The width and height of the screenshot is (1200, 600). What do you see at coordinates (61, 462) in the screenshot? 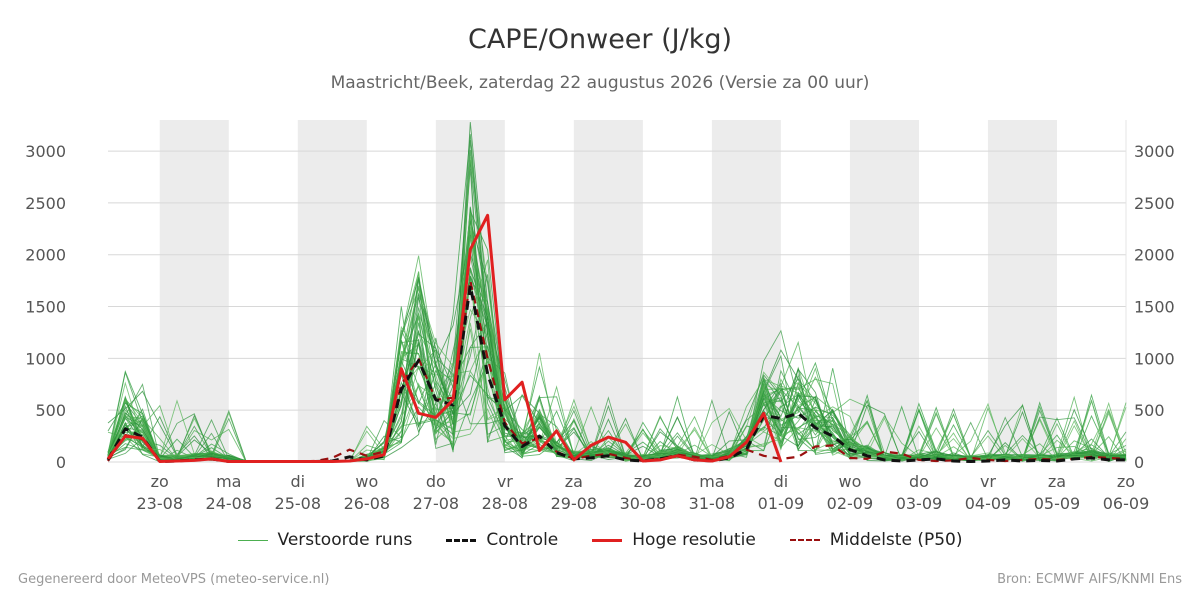
I see `y-tick-left-0: 0` at bounding box center [61, 462].